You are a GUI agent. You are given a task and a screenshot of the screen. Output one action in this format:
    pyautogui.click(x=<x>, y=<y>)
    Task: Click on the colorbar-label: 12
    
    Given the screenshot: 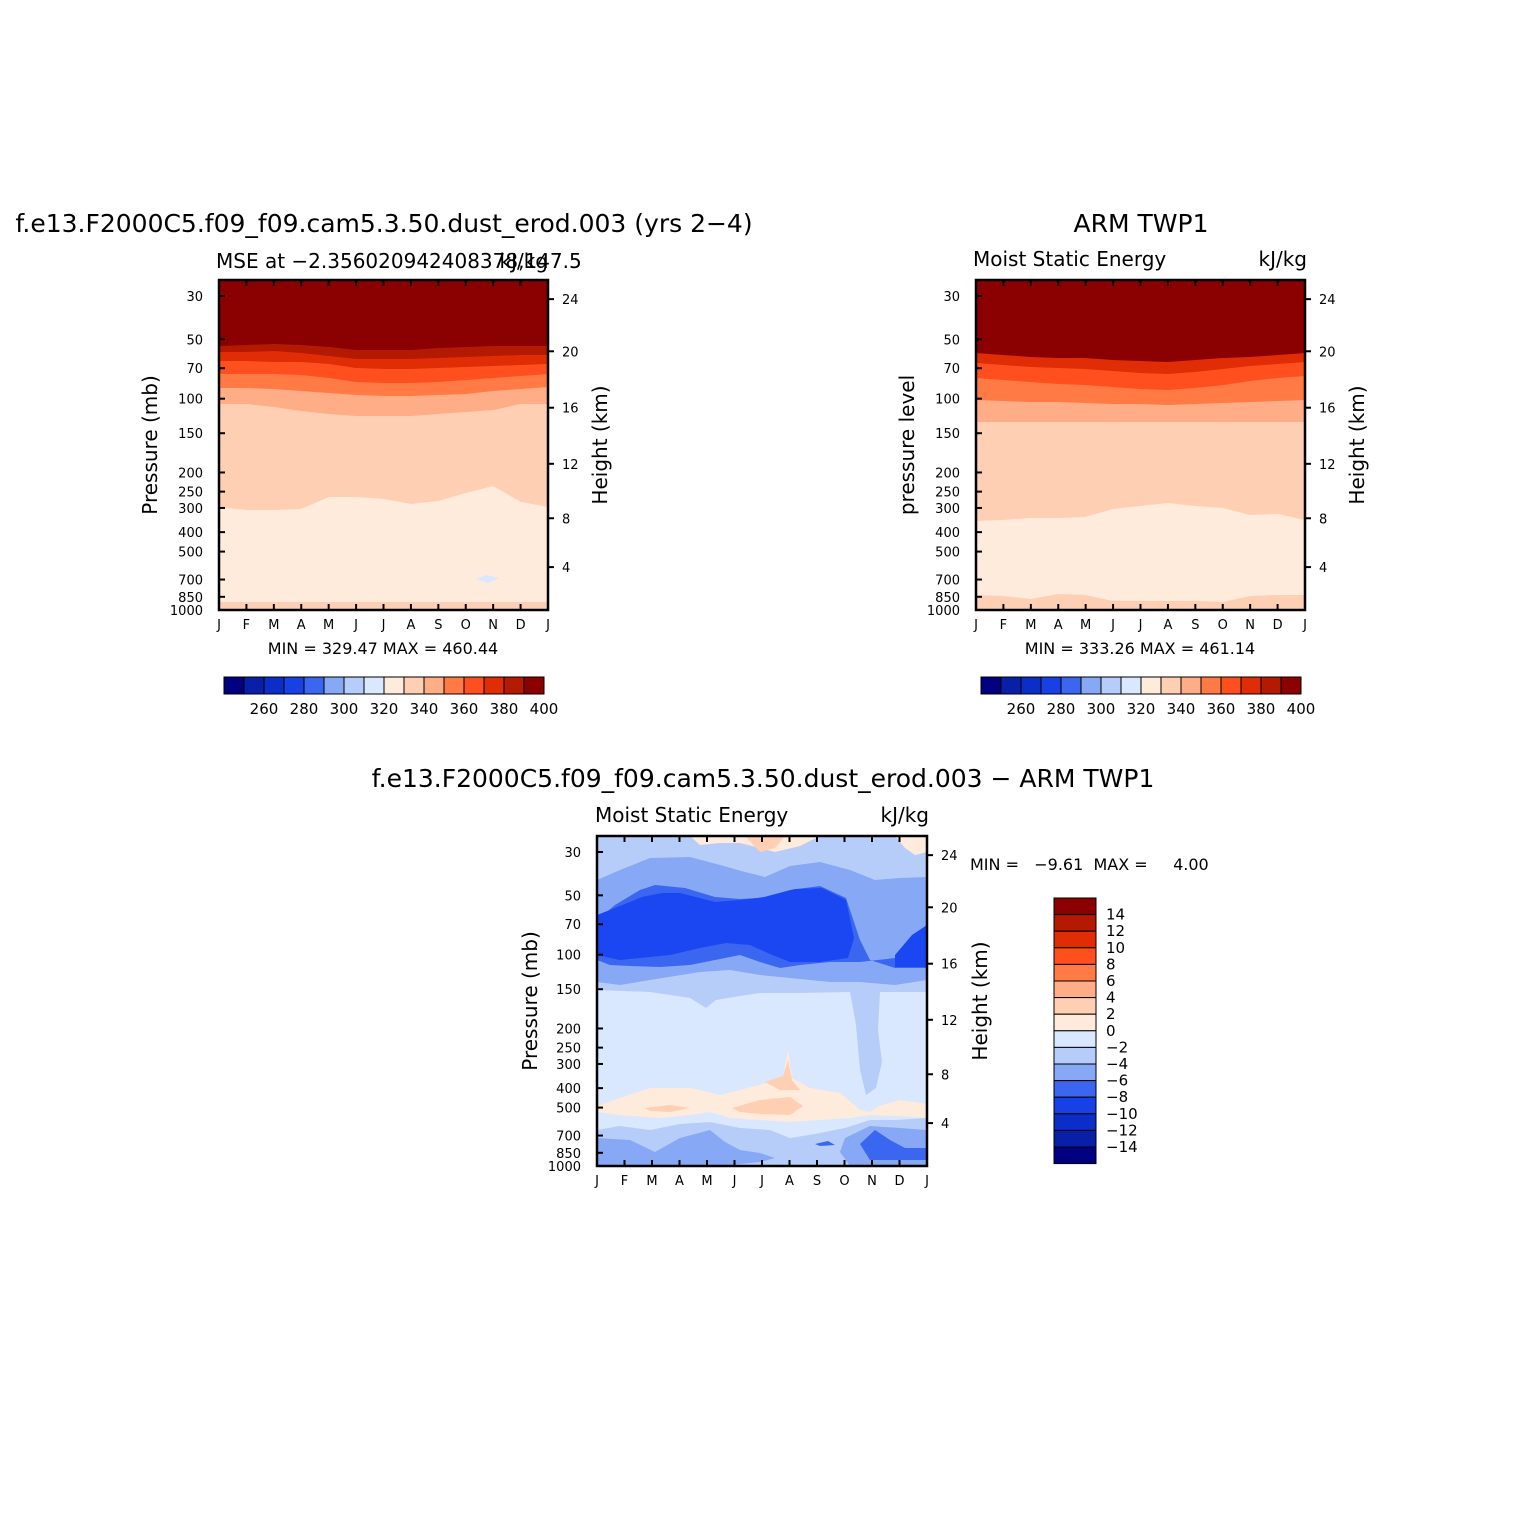 What is the action you would take?
    pyautogui.click(x=1115, y=931)
    